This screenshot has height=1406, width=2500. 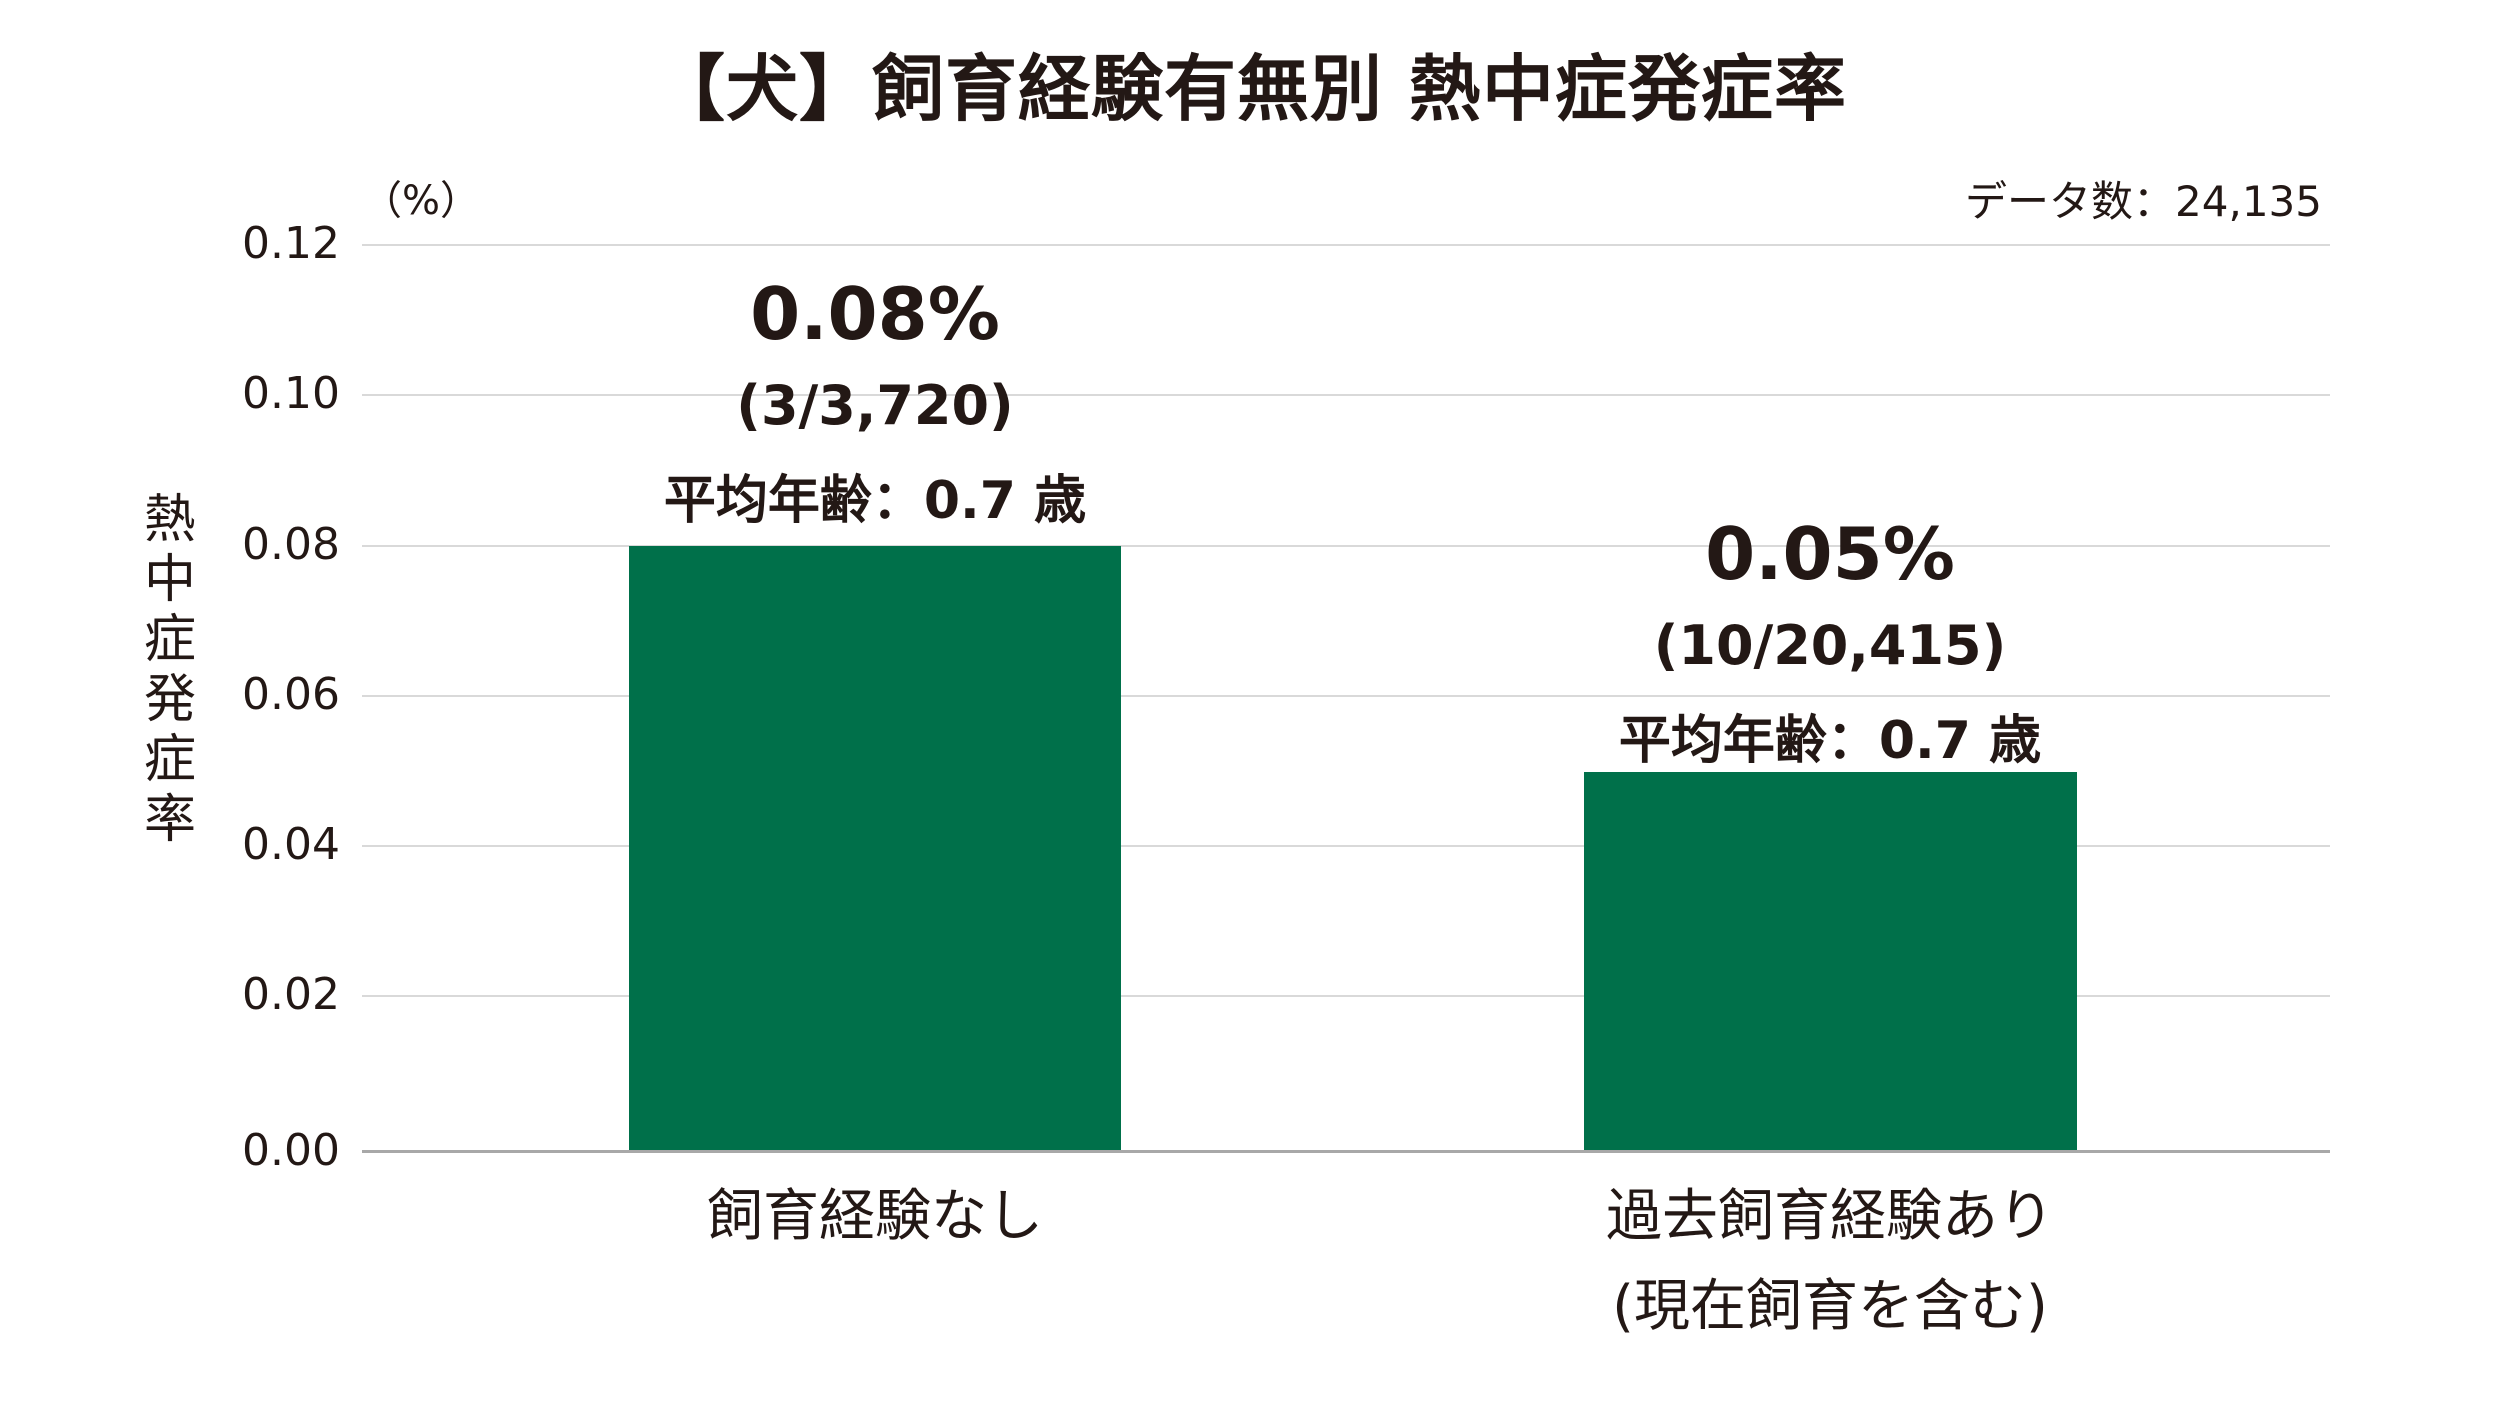 I want to click on x-category-label: 過去飼育経験あり (現在飼育を含む), so click(x=1830, y=1262).